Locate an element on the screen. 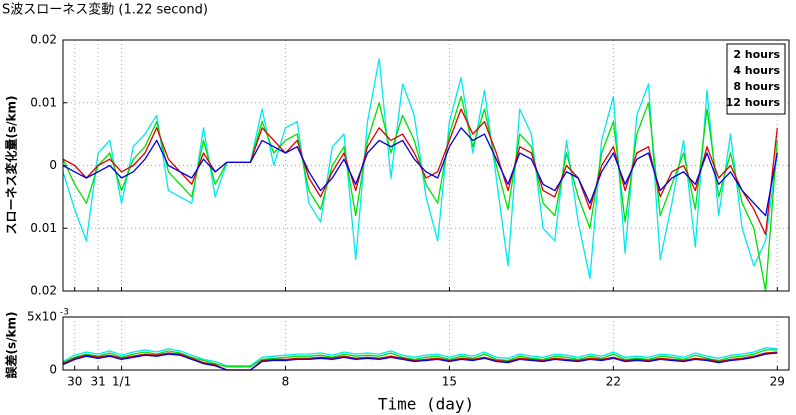 The image size is (796, 415). y-axis-label: スローネス変化量(s/km) is located at coordinates (11, 165).